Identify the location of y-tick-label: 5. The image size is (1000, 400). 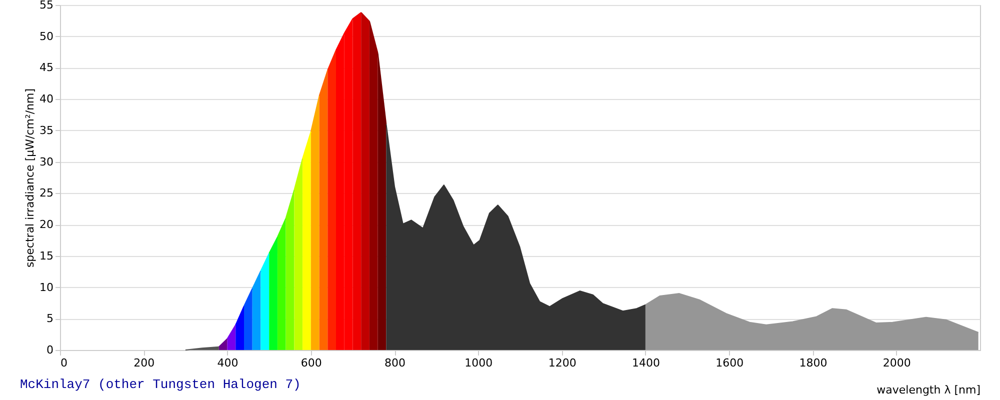
(50, 319).